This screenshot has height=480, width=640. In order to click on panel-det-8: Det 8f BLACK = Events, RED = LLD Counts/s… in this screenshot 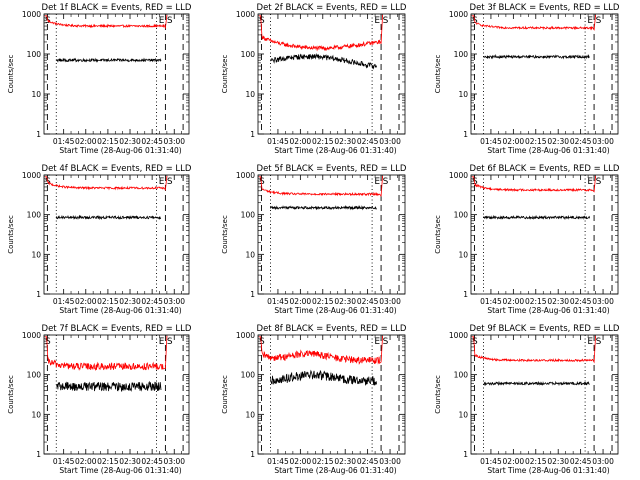, I will do `click(314, 399)`.